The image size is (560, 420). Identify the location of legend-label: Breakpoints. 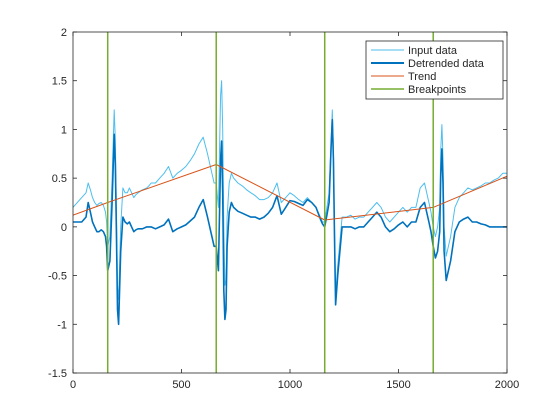
(437, 90).